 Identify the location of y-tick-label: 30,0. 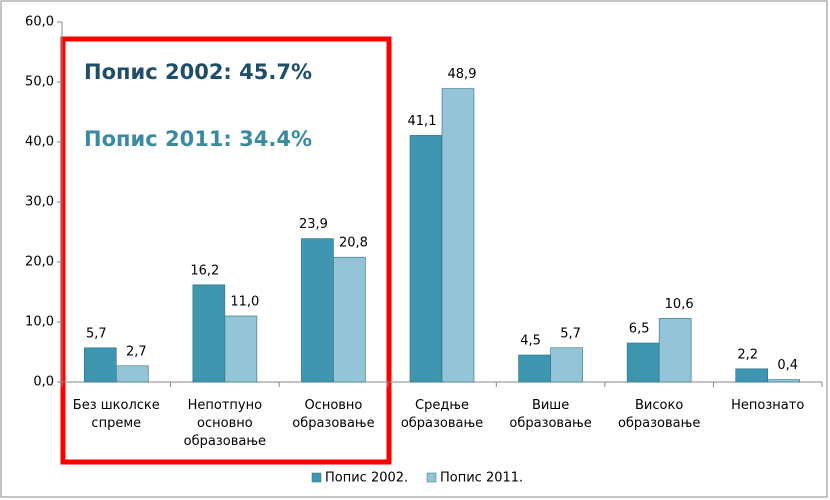
(39, 202).